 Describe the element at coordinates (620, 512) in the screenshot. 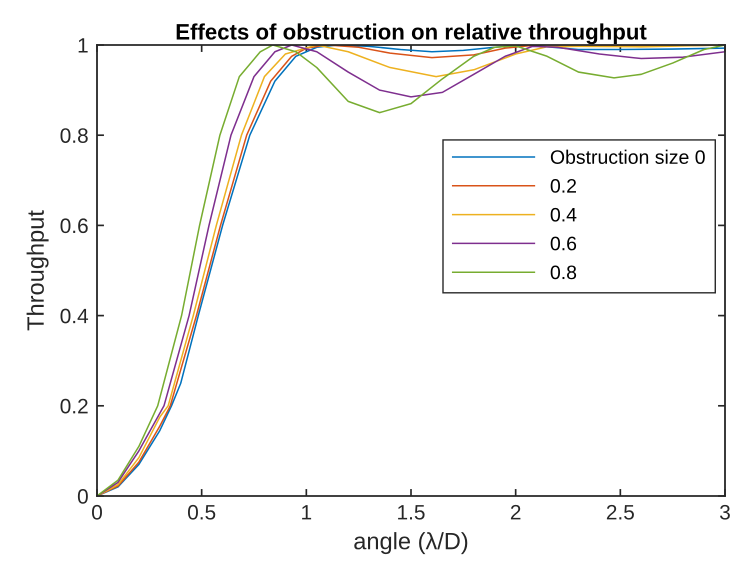

I see `x-tick-label: 2.5` at that location.